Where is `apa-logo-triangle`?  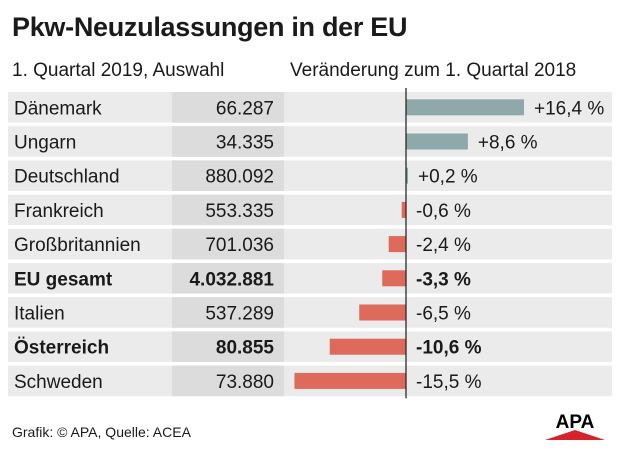
apa-logo-triangle is located at coordinates (575, 435).